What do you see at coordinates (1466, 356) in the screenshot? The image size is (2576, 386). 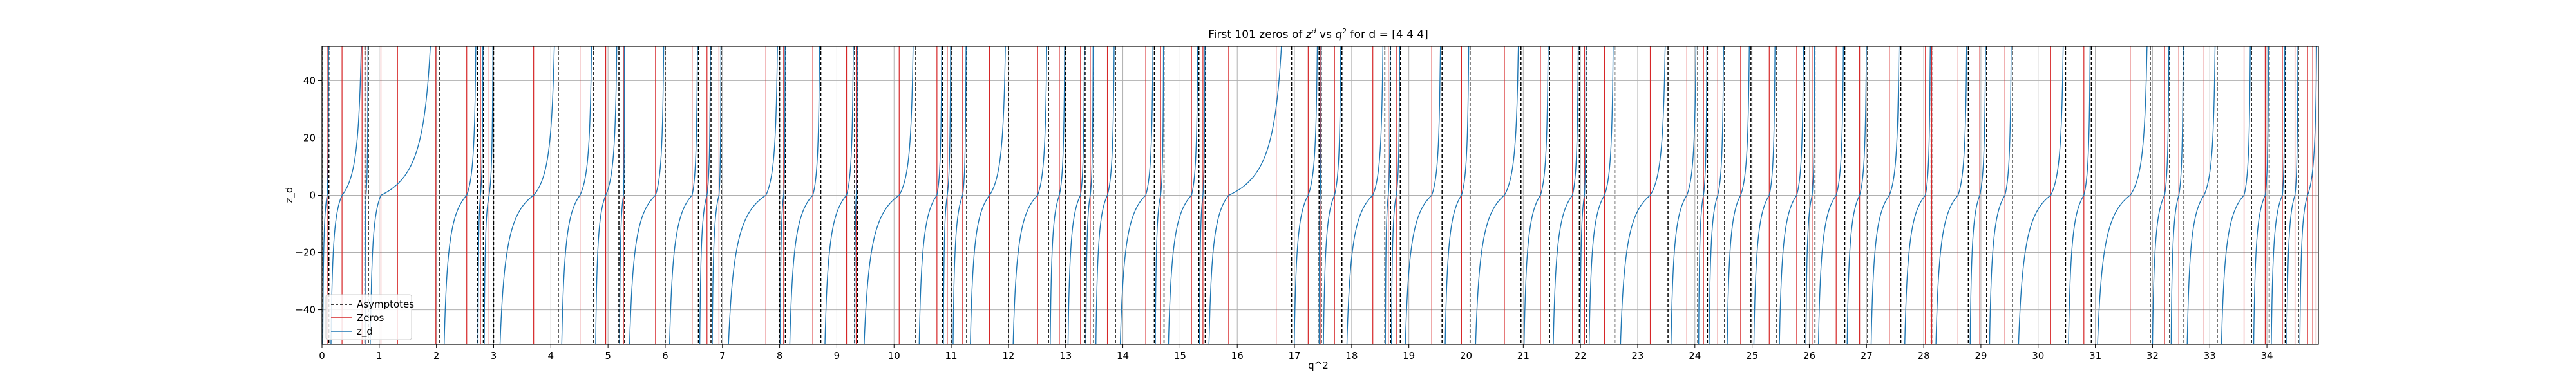 I see `x-tick-label: 20` at bounding box center [1466, 356].